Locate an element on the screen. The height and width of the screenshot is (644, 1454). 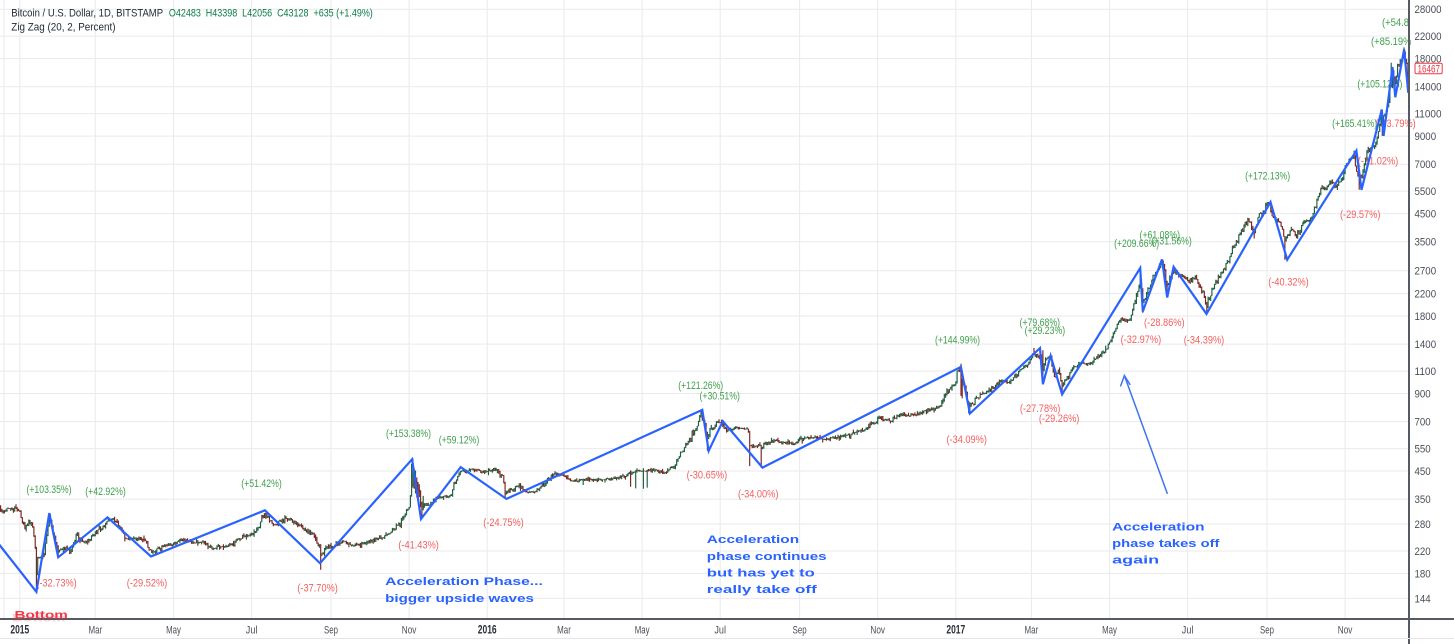
svg-text: (+121.26%) is located at coordinates (700, 386).